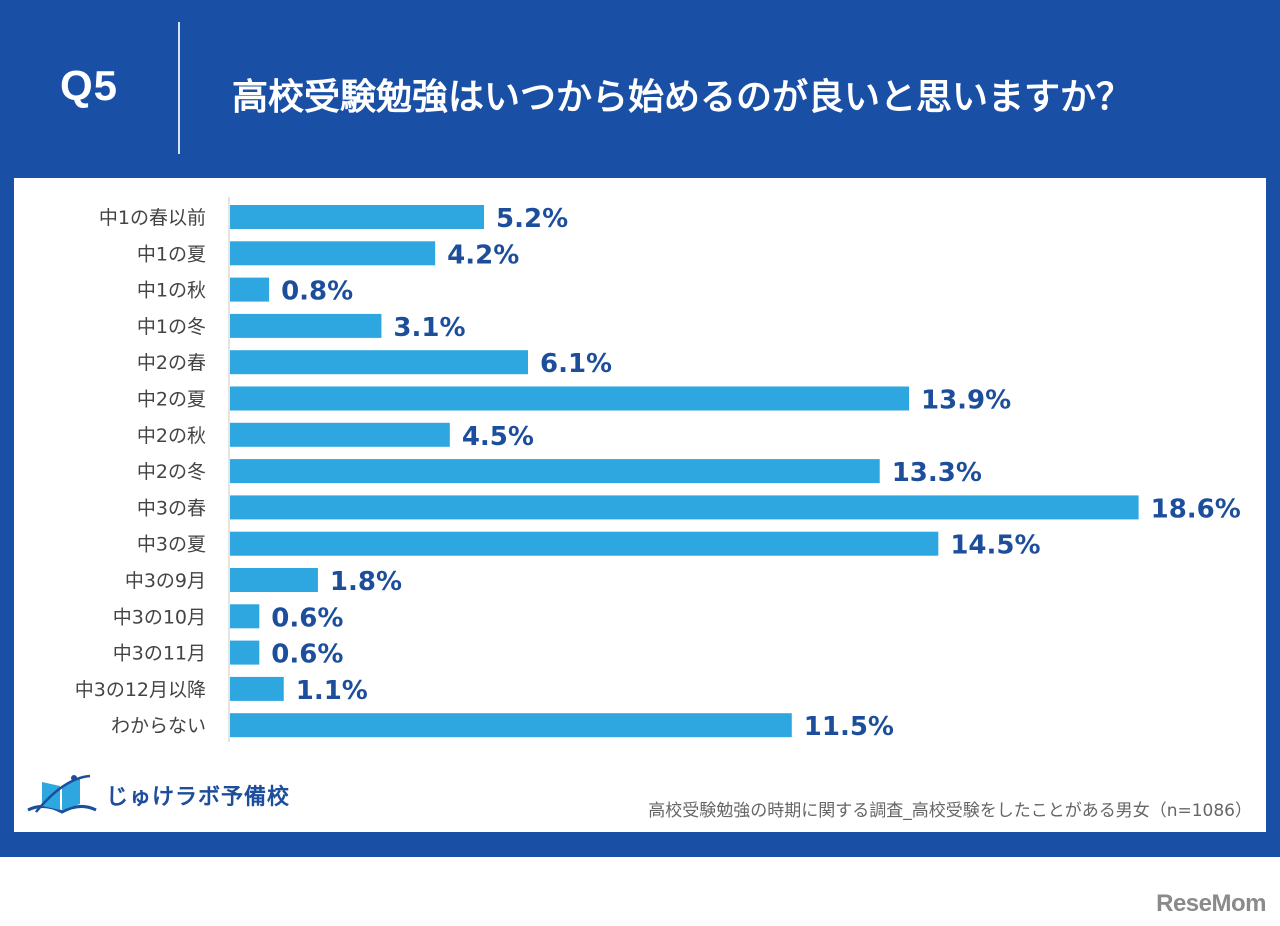 This screenshot has height=926, width=1280. Describe the element at coordinates (995, 546) in the screenshot. I see `value-label: 14.5%` at that location.